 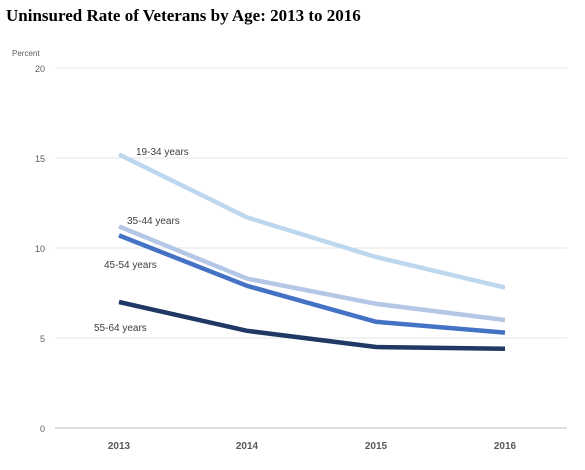 I want to click on y-tick-label: 15, so click(x=40, y=159).